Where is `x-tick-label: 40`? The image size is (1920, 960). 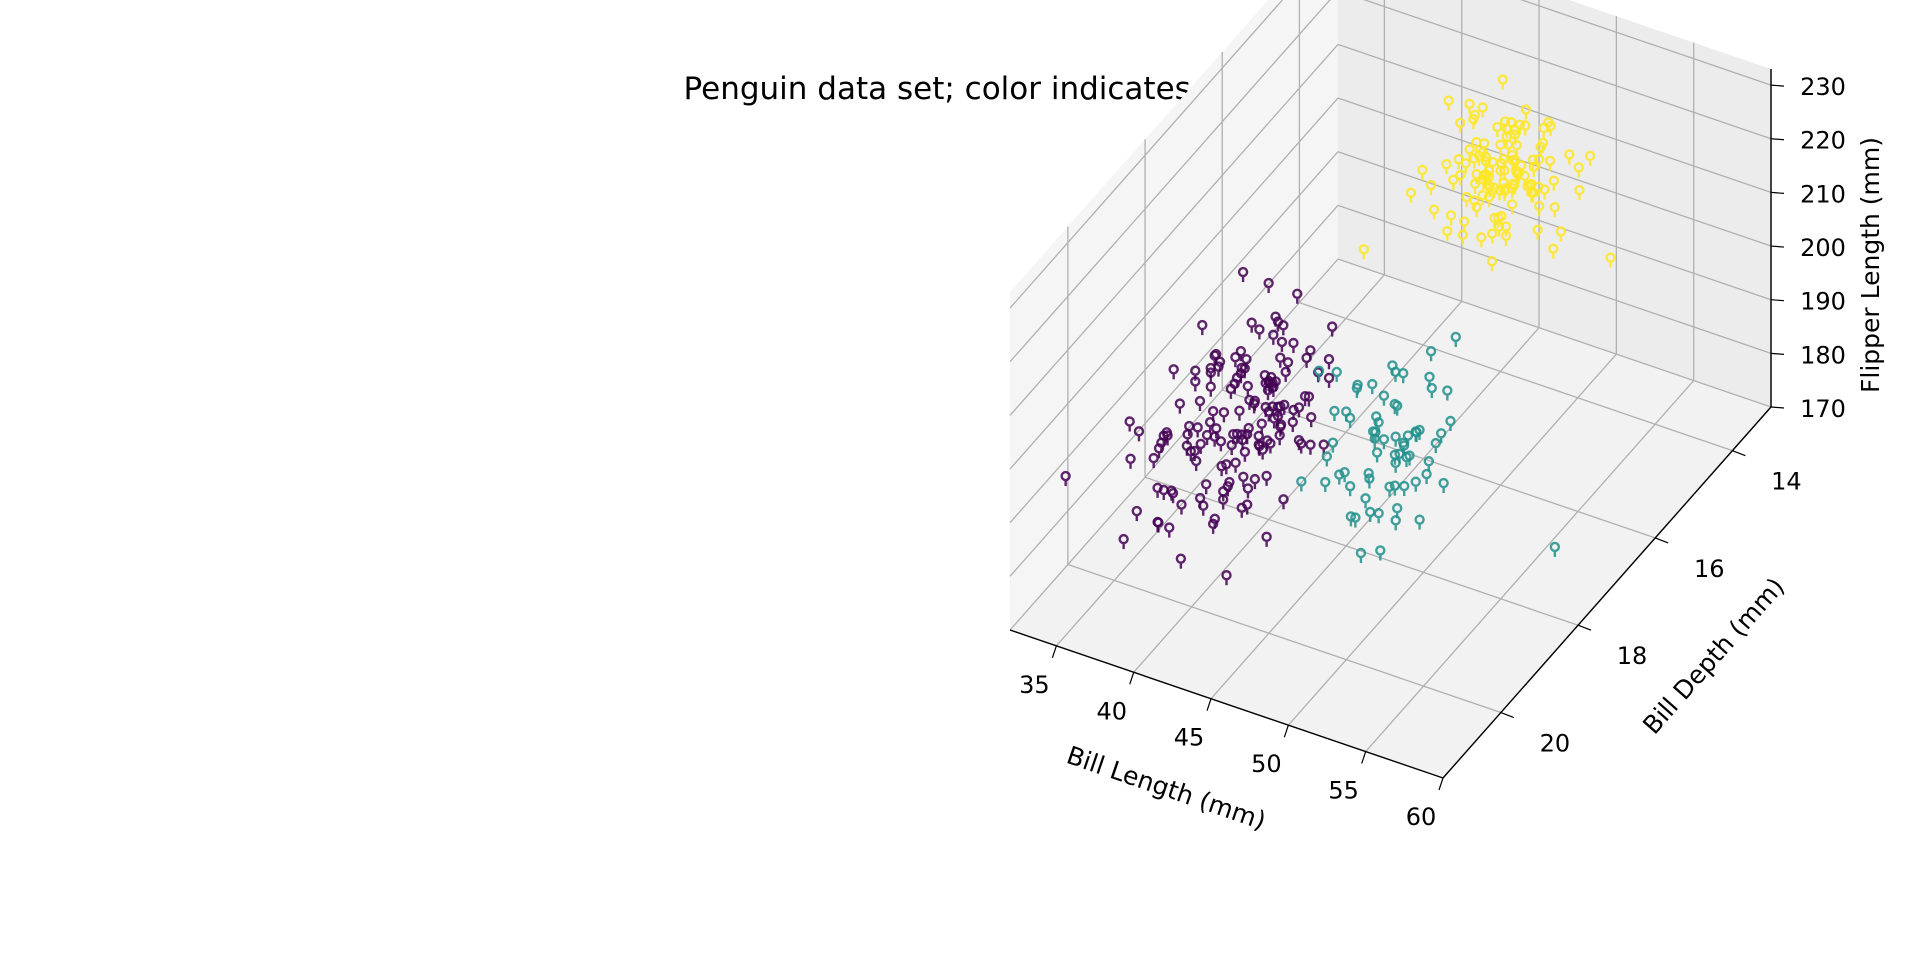
x-tick-label: 40 is located at coordinates (1111, 711).